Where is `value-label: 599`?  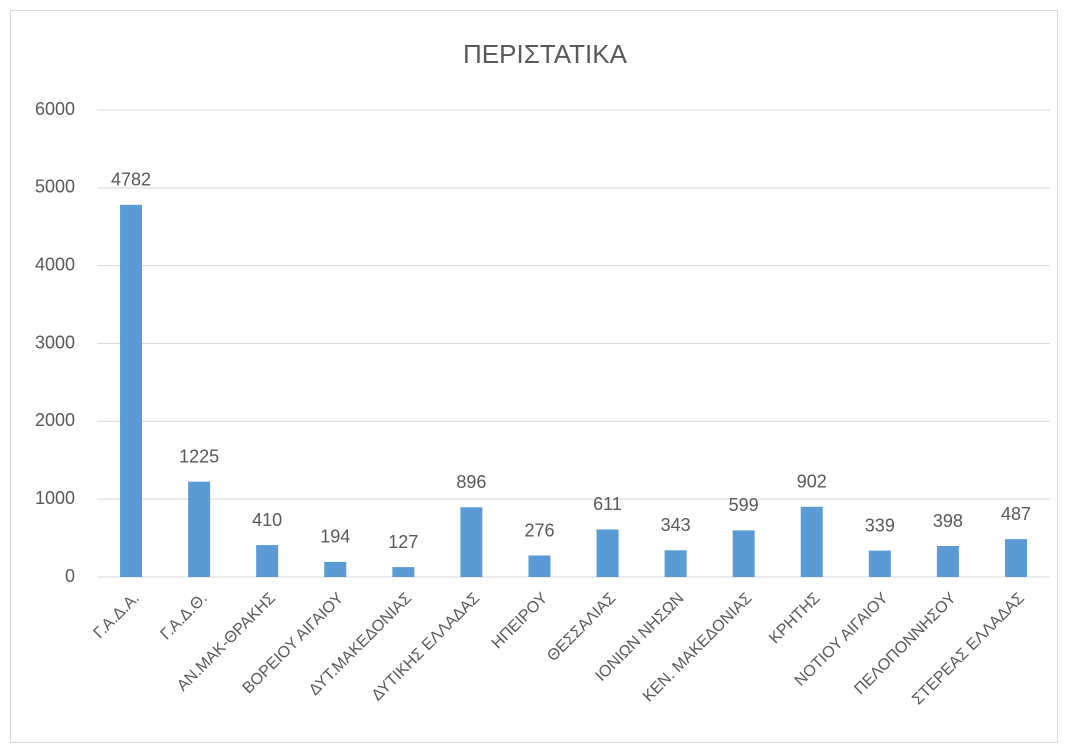 value-label: 599 is located at coordinates (744, 505).